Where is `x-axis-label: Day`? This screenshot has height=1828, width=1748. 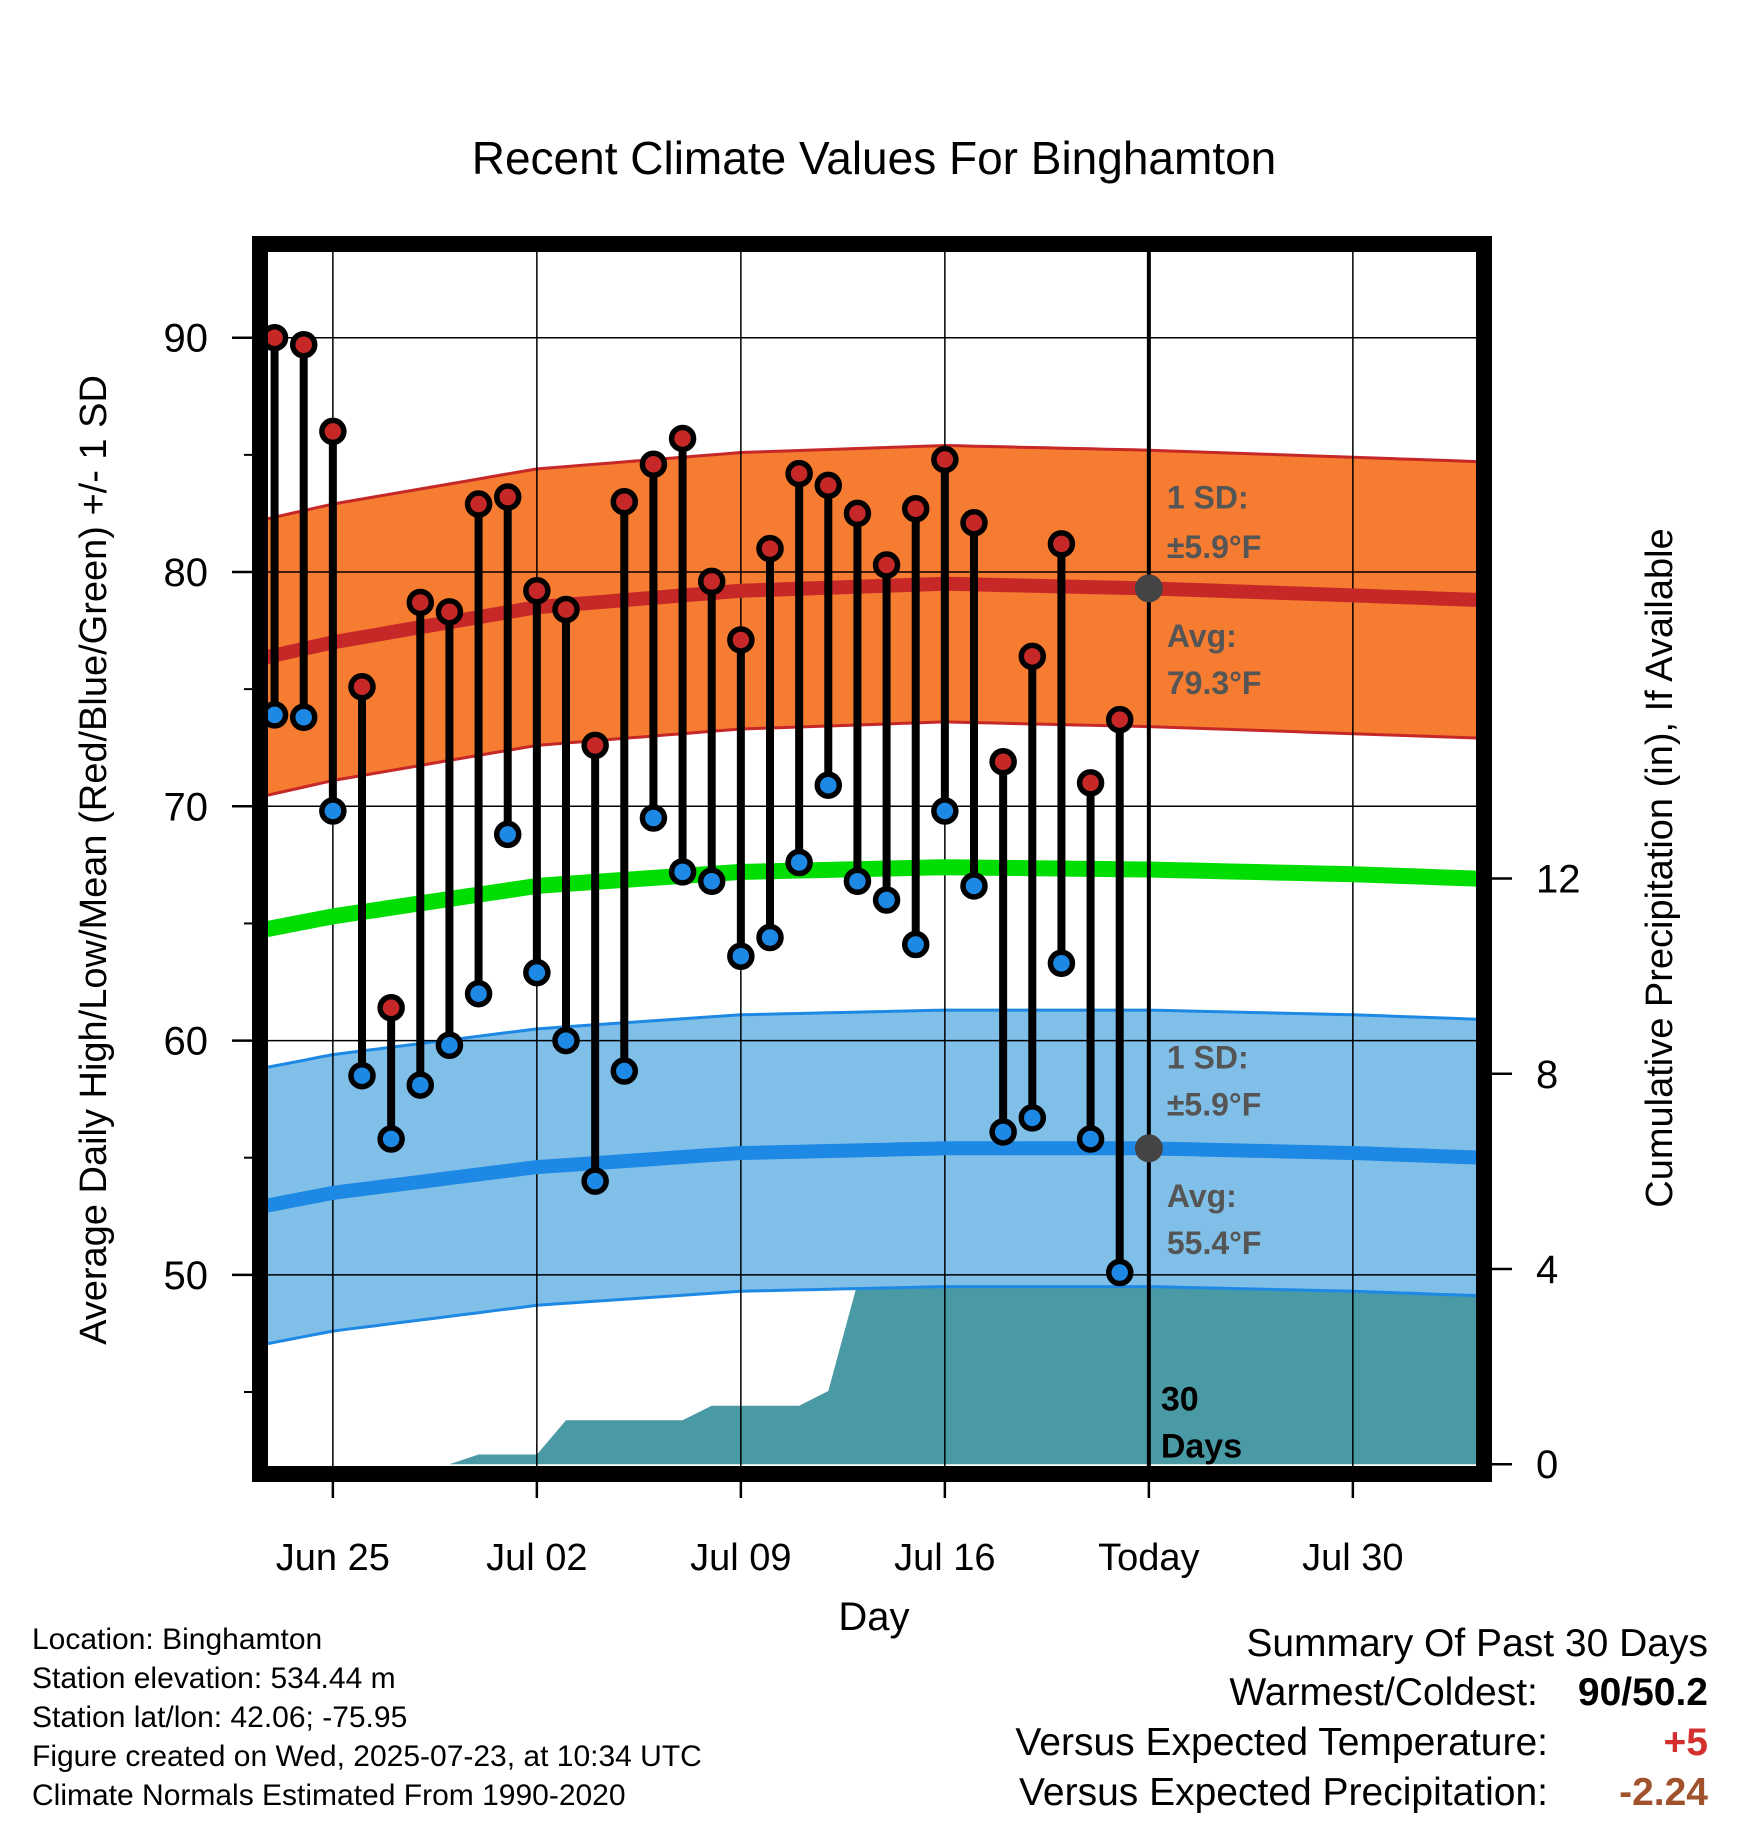
x-axis-label: Day is located at coordinates (873, 1617).